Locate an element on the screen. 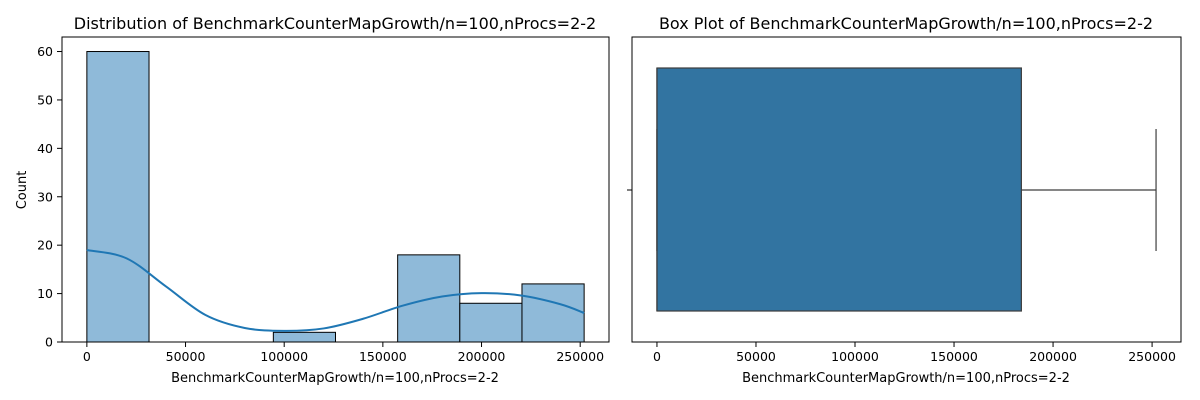 The width and height of the screenshot is (1200, 400). histogram-x-tick-label-4: 200000 is located at coordinates (482, 356).